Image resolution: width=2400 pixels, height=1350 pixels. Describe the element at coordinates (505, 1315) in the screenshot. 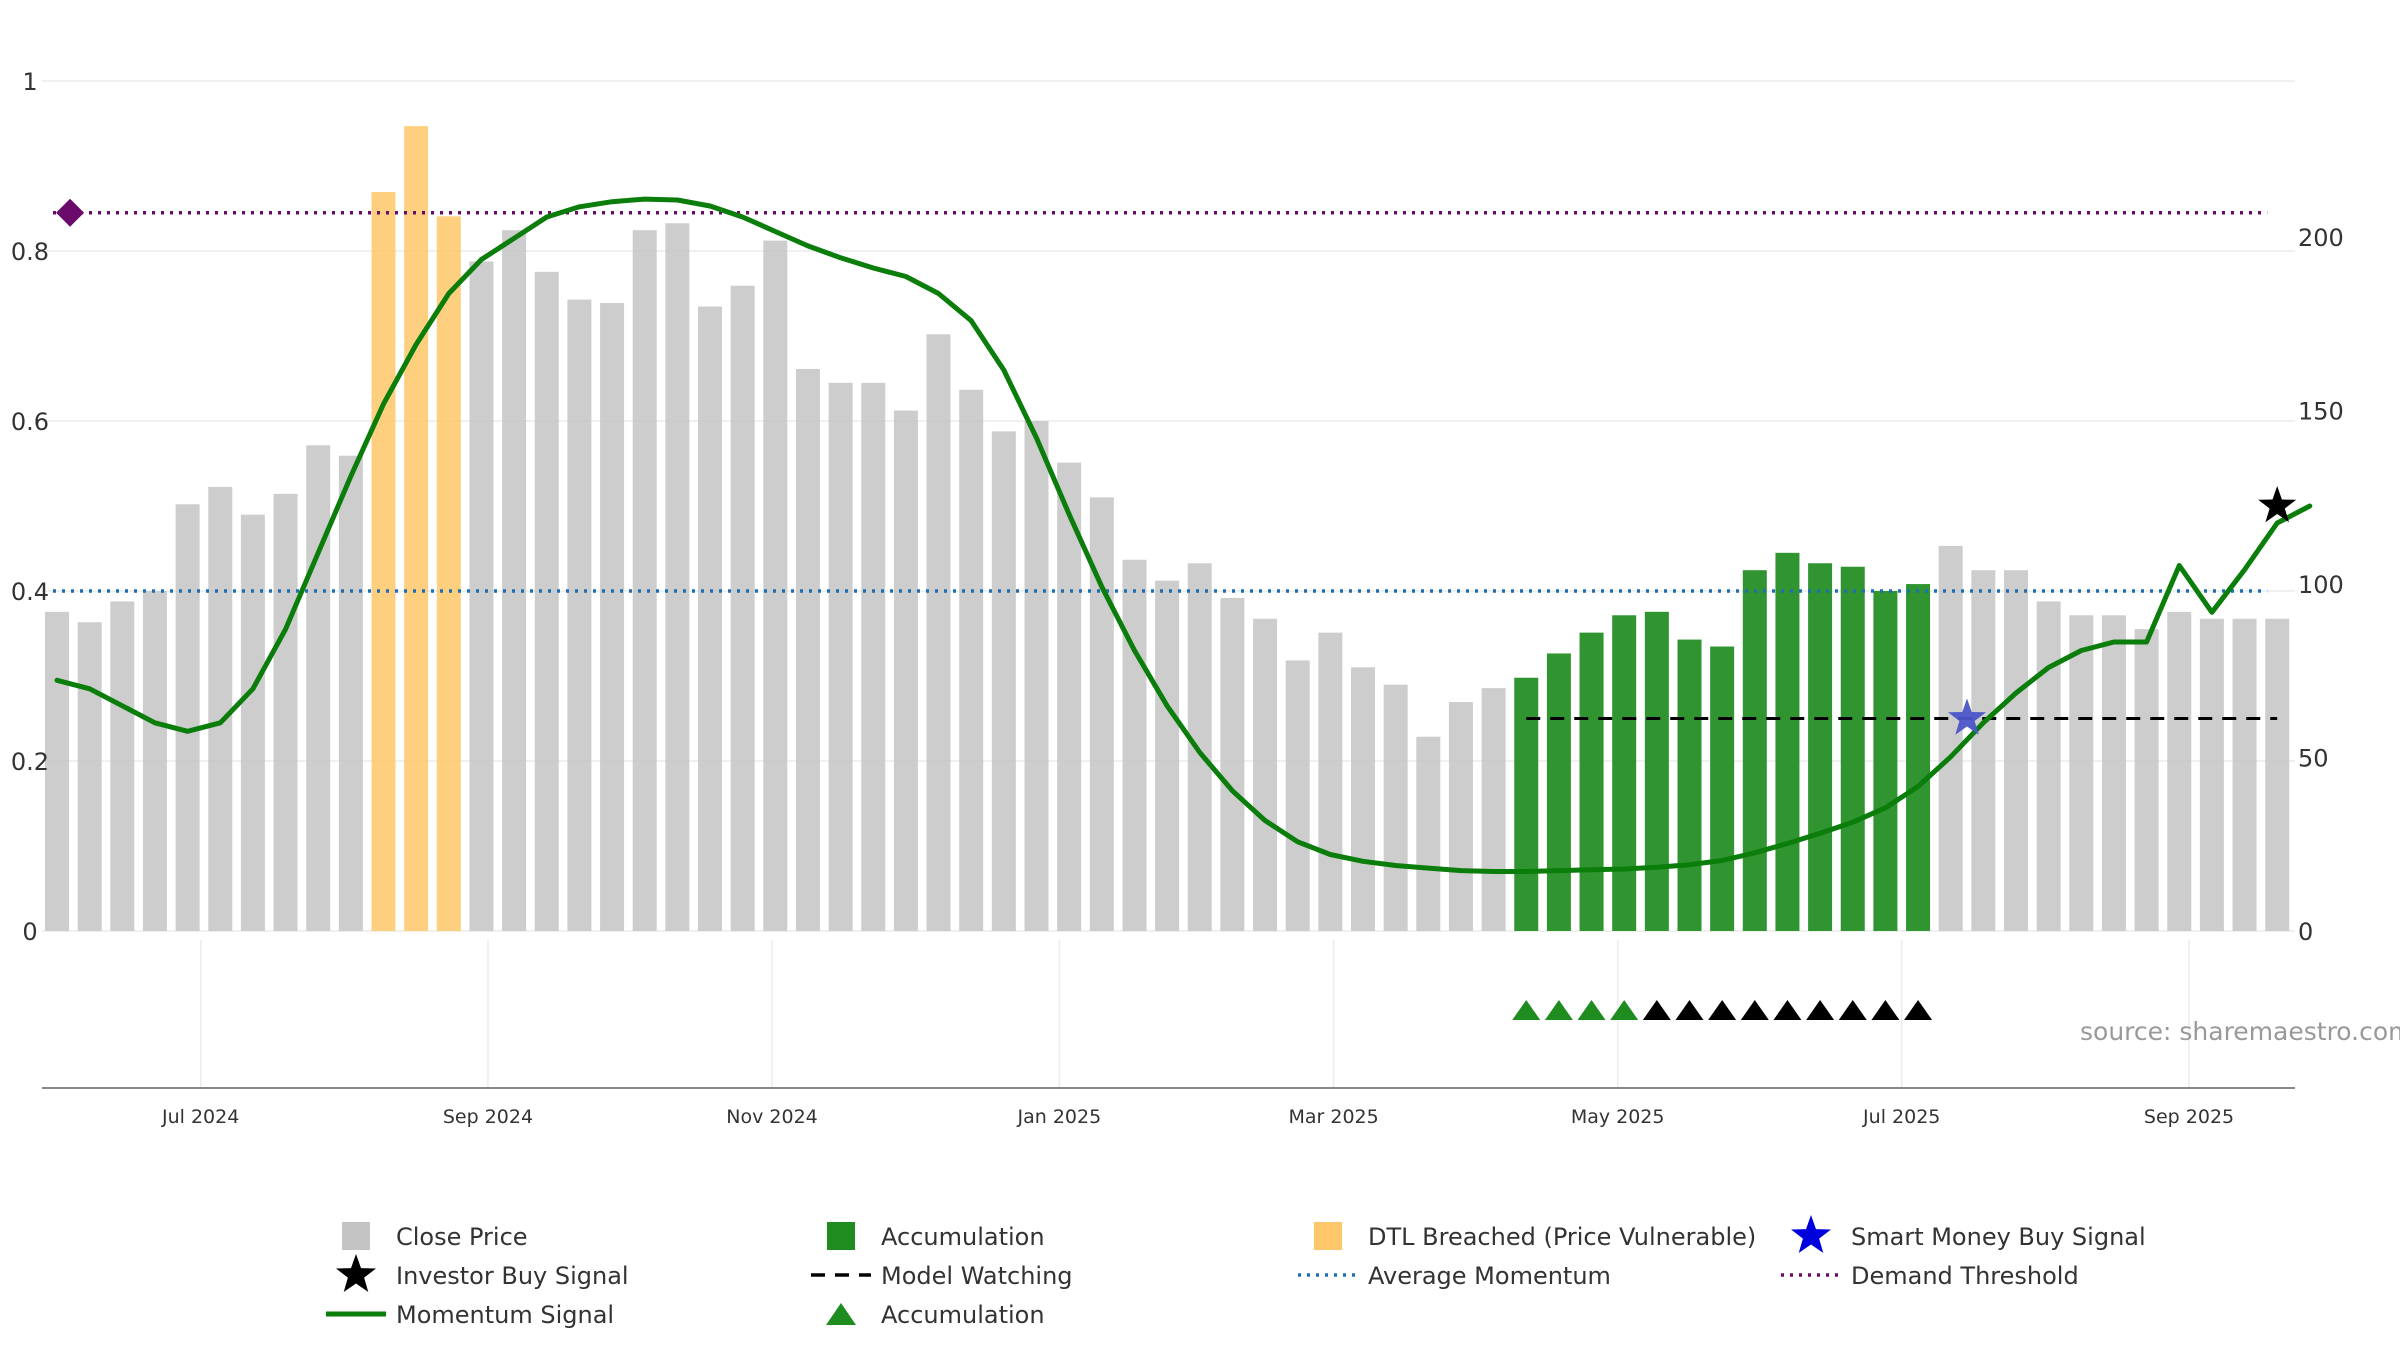

I see `legend-label: Momentum Signal` at that location.